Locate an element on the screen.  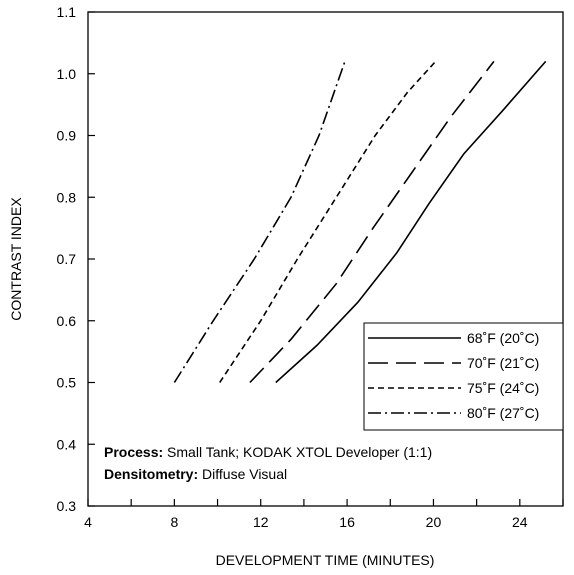
y-tick-label: 0.7 is located at coordinates (67, 259).